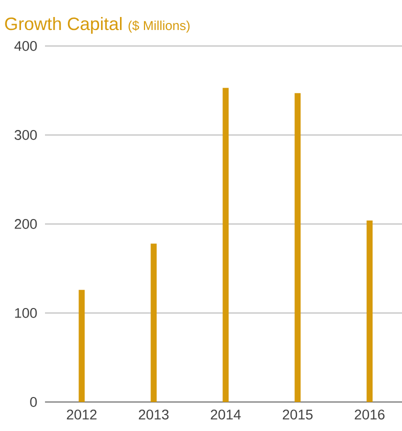 The width and height of the screenshot is (402, 431). I want to click on y-tick-label: 400, so click(25, 46).